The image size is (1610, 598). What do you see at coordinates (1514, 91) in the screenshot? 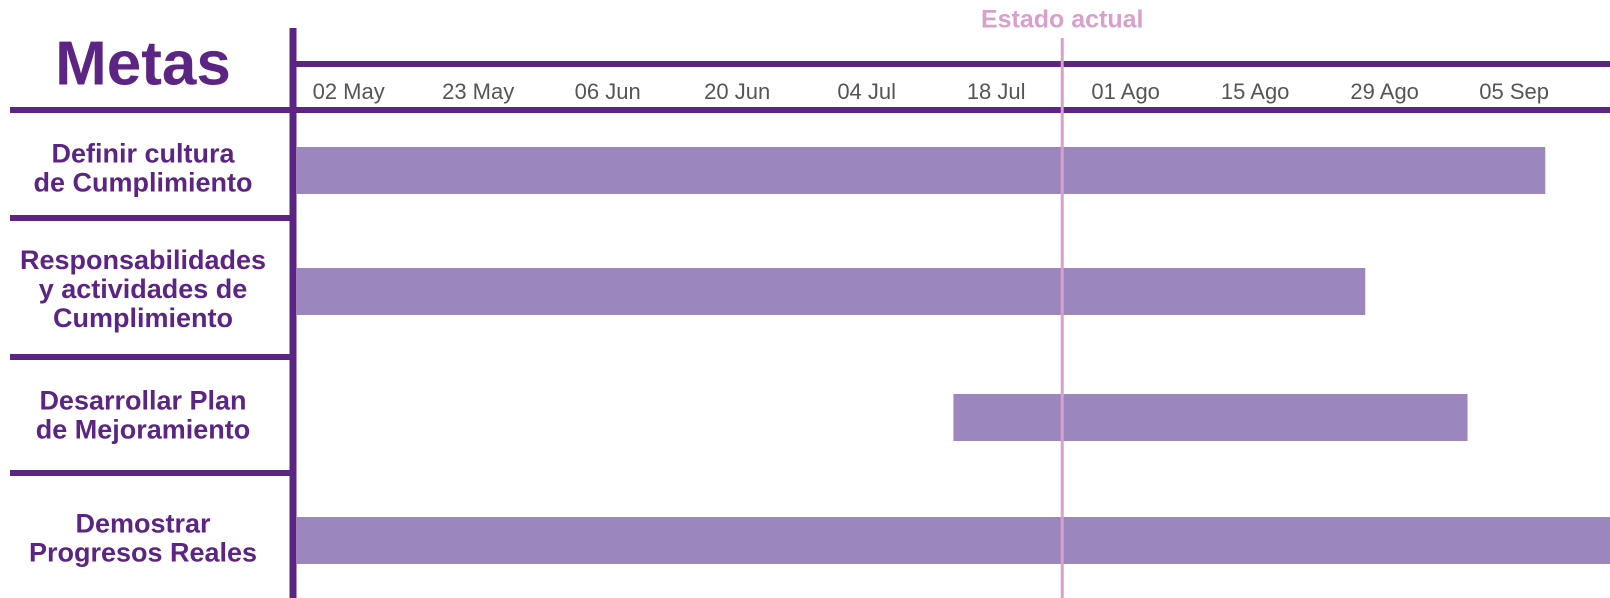
I see `x-tick-label: 05 Sep` at bounding box center [1514, 91].